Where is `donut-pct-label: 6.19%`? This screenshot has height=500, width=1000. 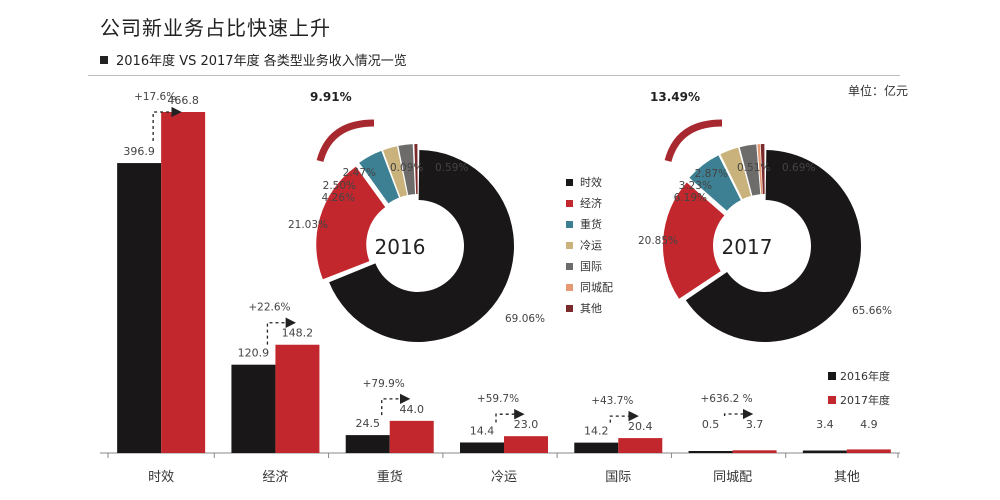
donut-pct-label: 6.19% is located at coordinates (690, 198).